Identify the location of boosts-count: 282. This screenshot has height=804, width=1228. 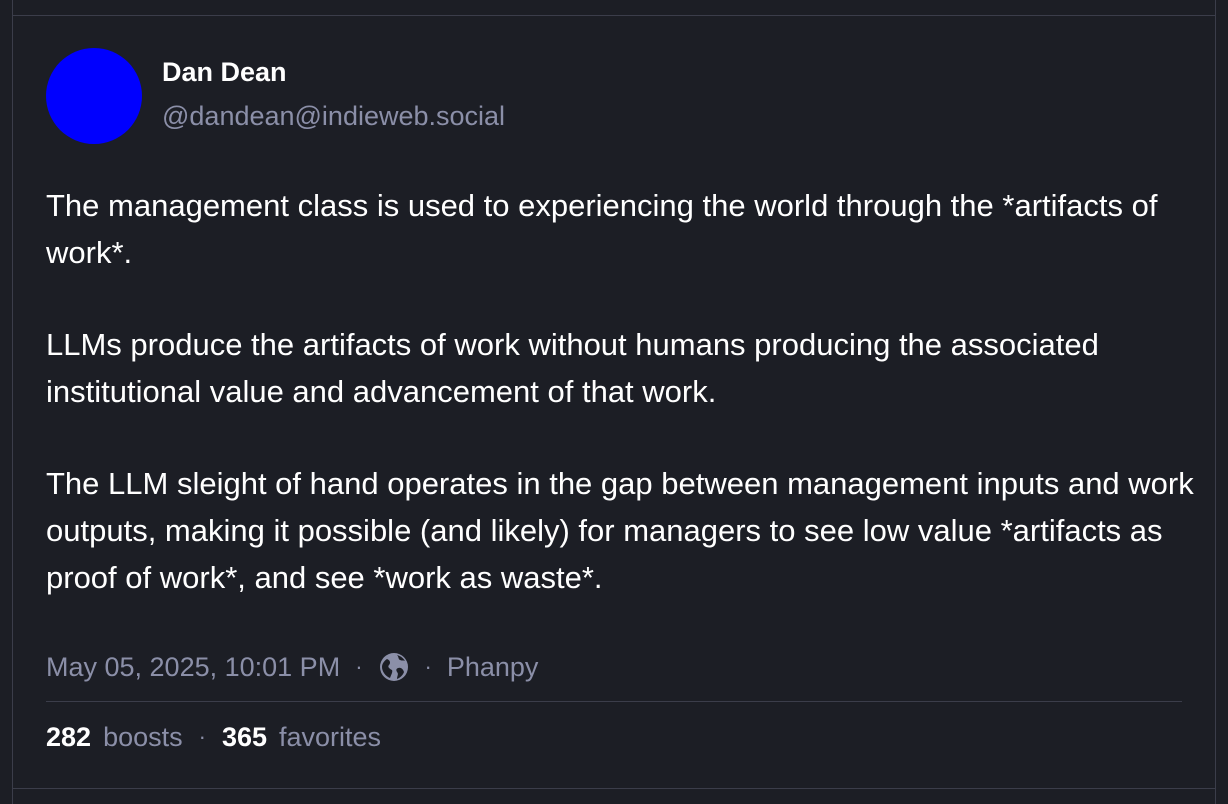
(69, 736).